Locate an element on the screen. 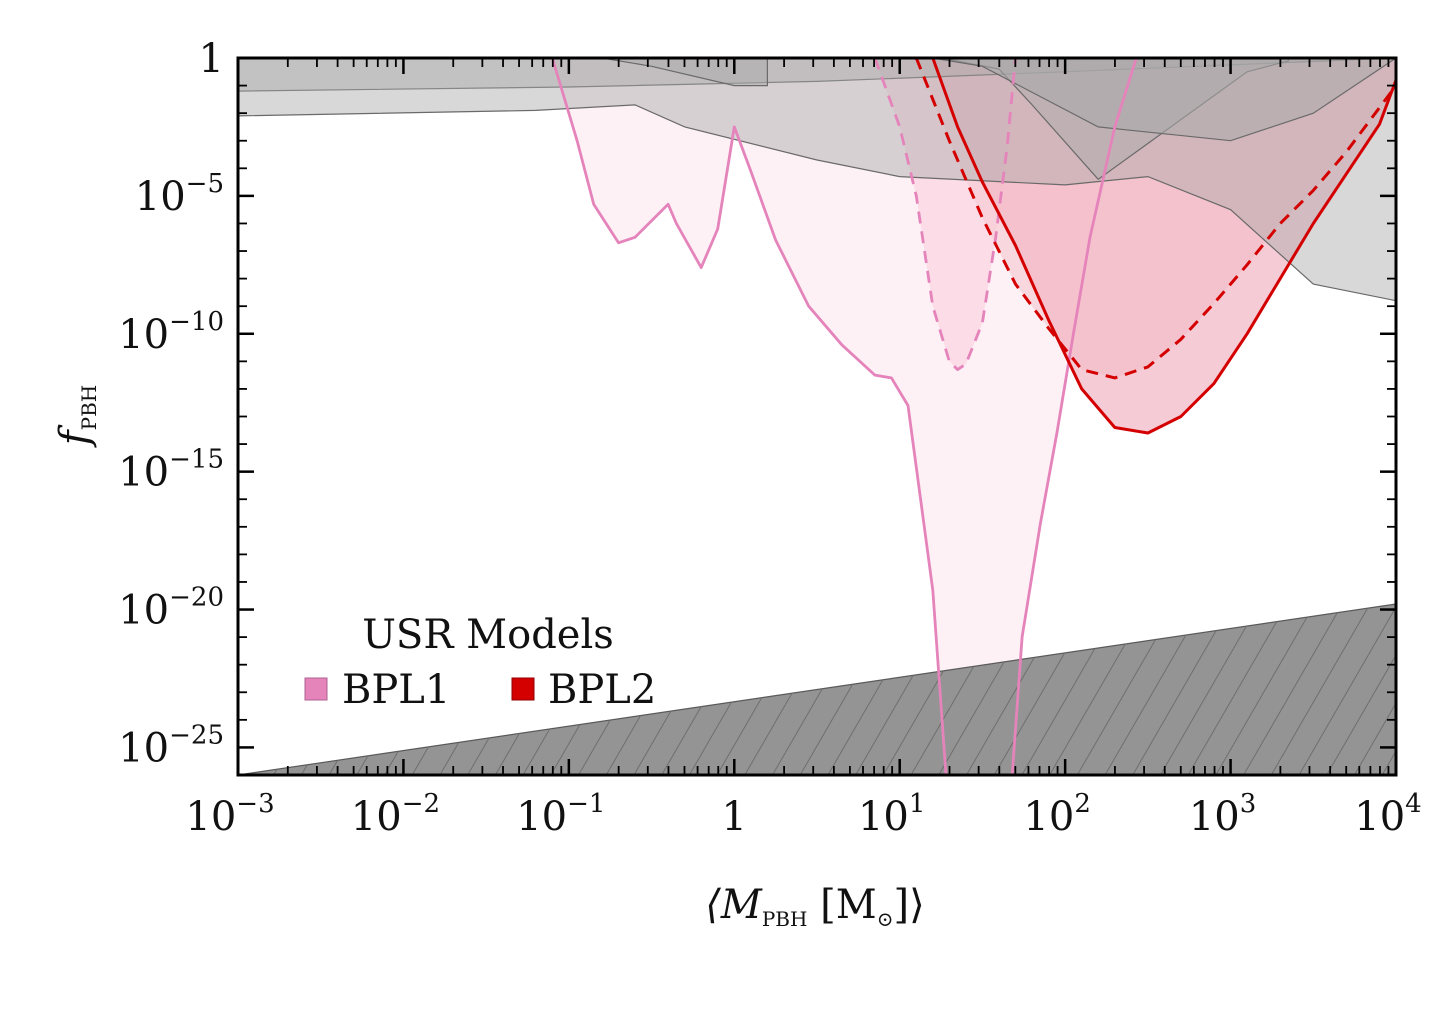 The height and width of the screenshot is (1015, 1432). x-axis-label-end: ]⟩ is located at coordinates (909, 905).